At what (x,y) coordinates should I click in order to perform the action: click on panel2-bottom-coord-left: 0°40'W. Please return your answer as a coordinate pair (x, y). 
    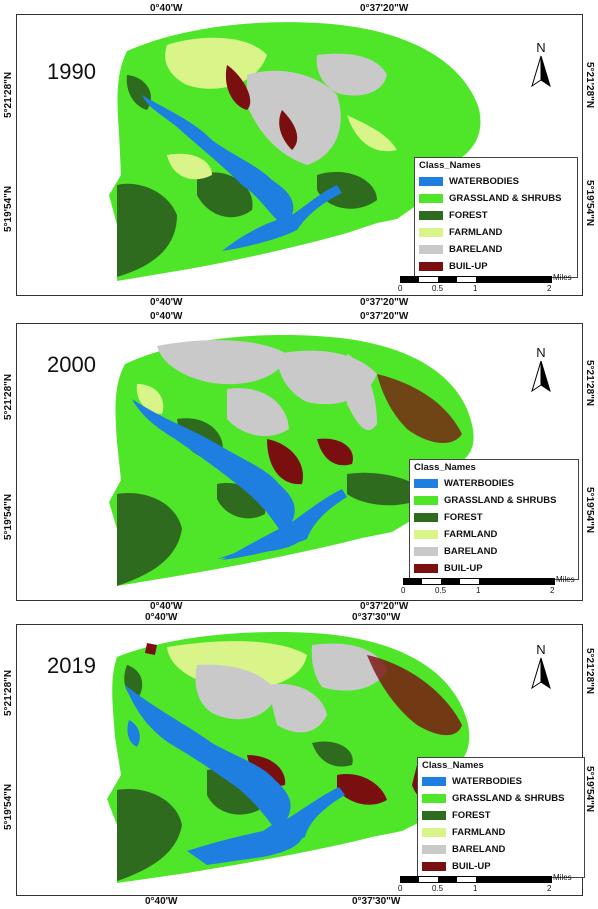
    Looking at the image, I should click on (166, 606).